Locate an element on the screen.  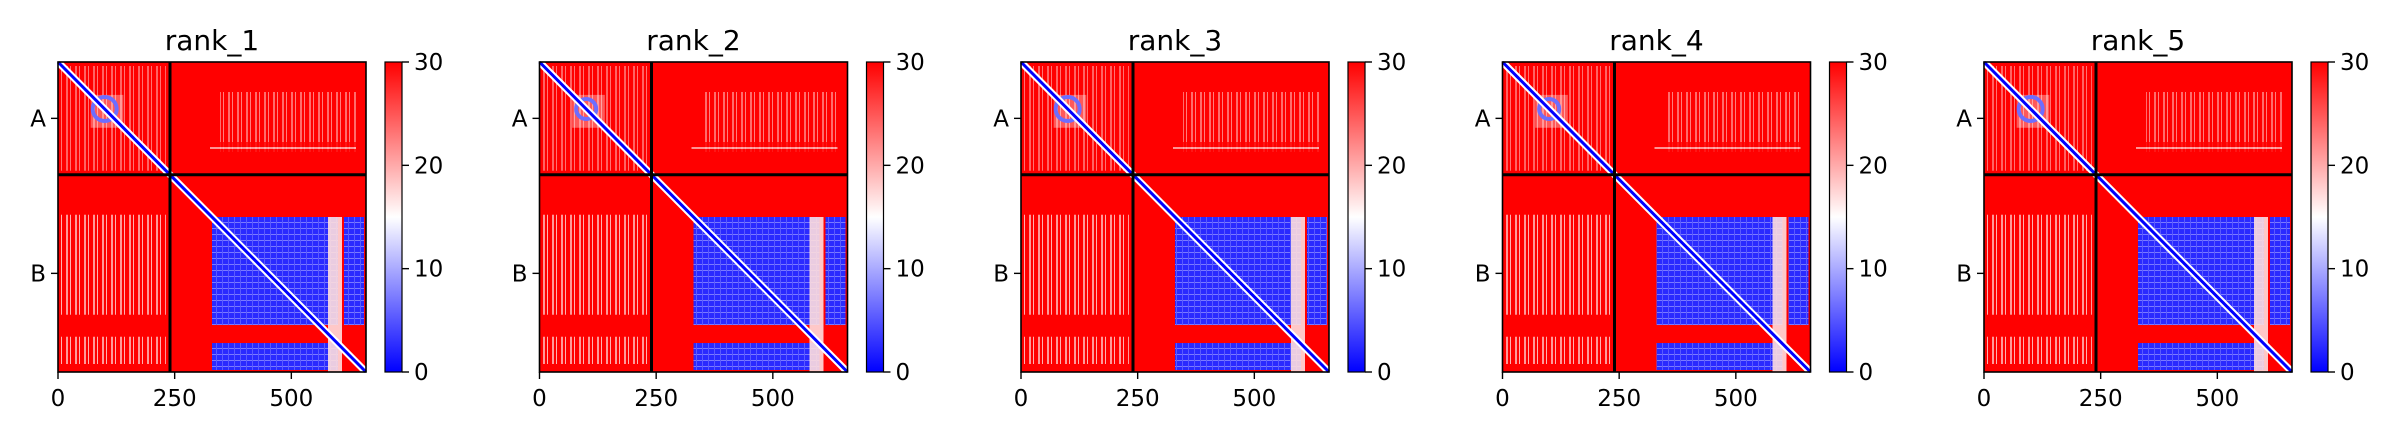
chart-title: rank_3 is located at coordinates (1175, 40).